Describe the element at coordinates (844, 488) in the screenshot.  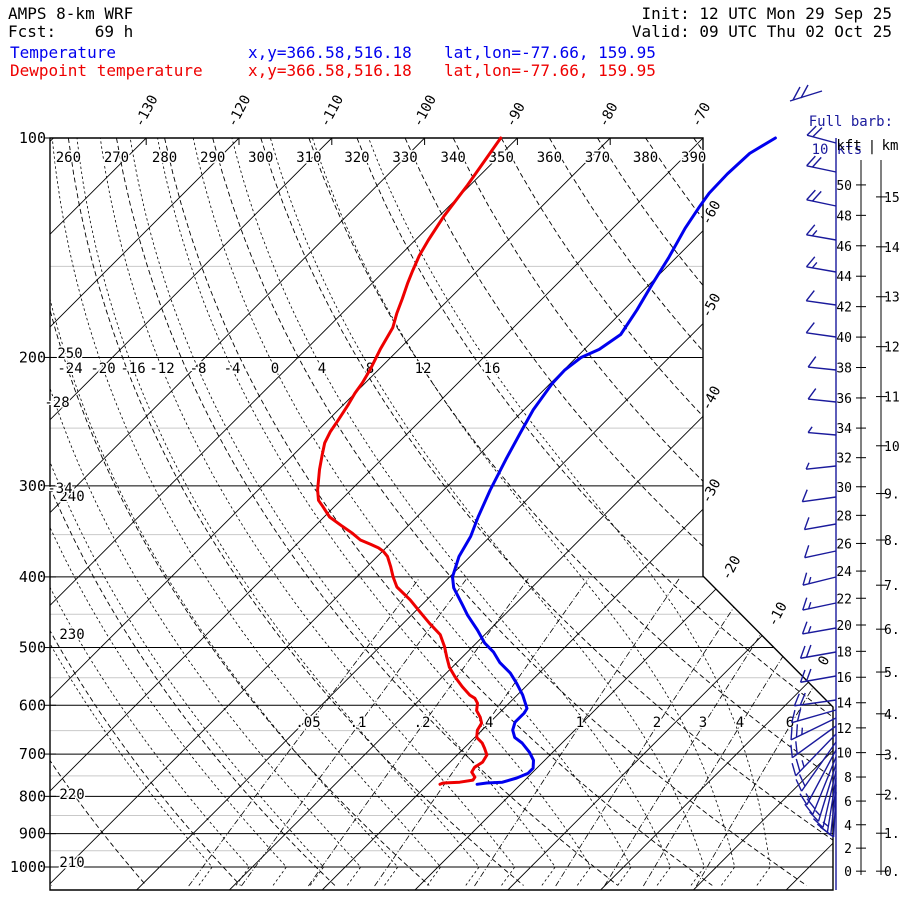
I see `kft-tick-label: 30` at that location.